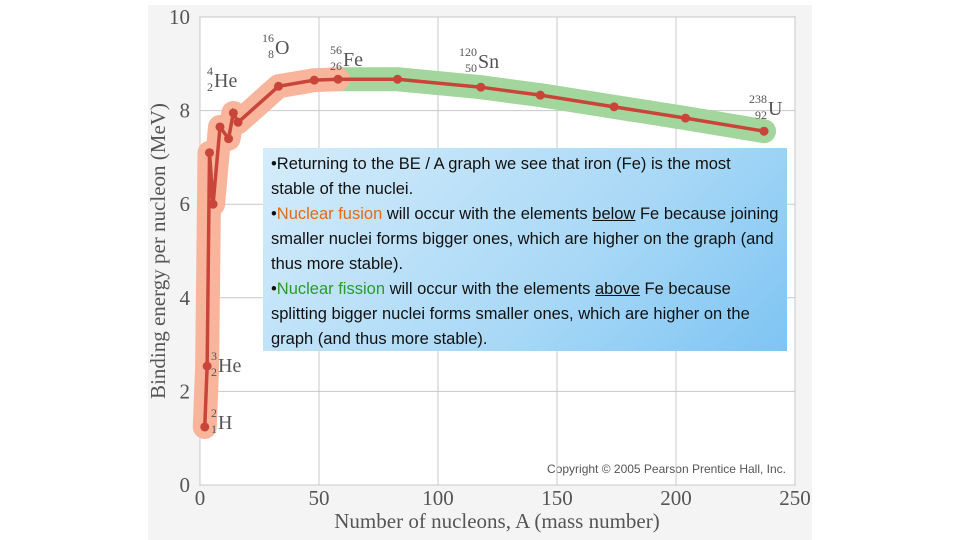  I want to click on x-tick-label: 200, so click(676, 498).